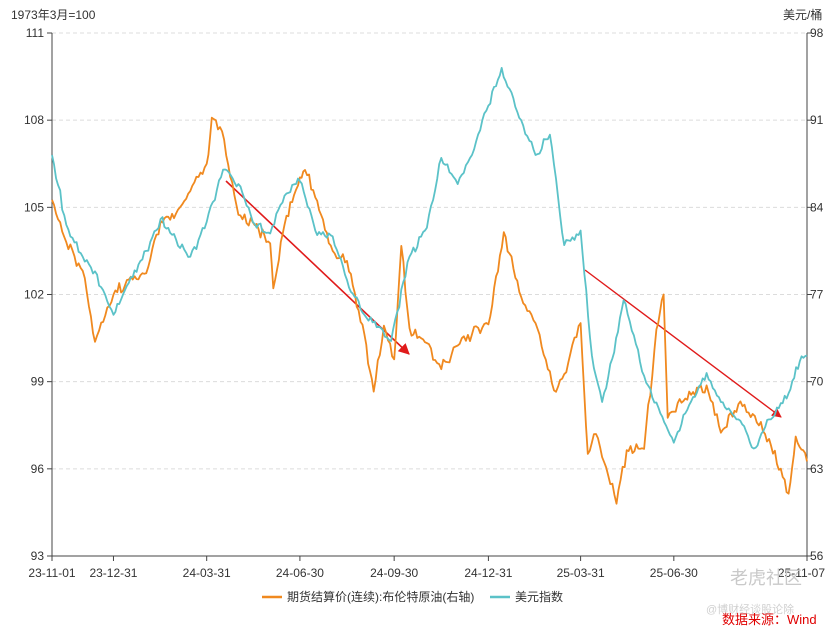  I want to click on x-tick-label: 24-12-31, so click(488, 573).